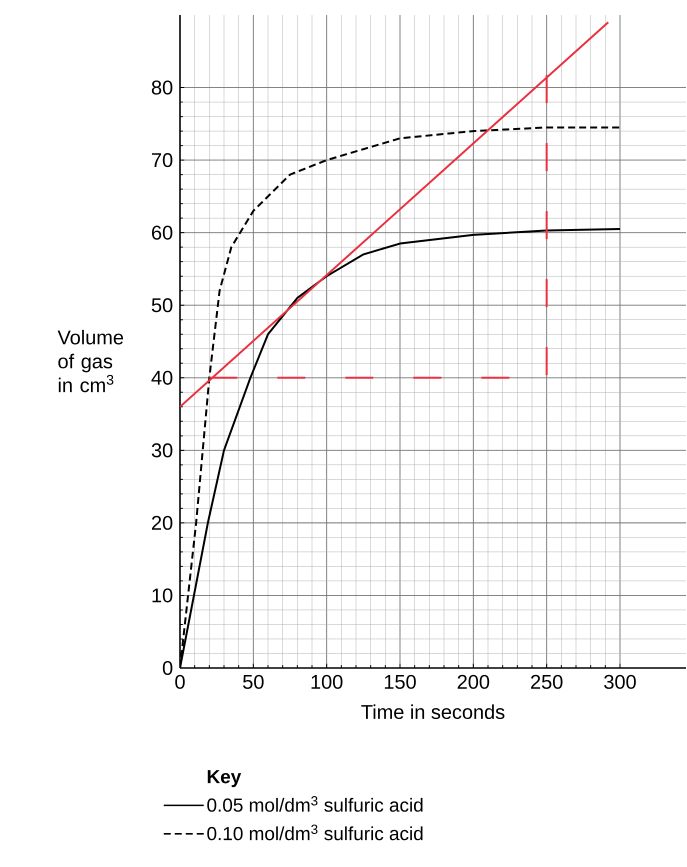 Image resolution: width=687 pixels, height=867 pixels. What do you see at coordinates (162, 160) in the screenshot?
I see `y-tick-label: 70` at bounding box center [162, 160].